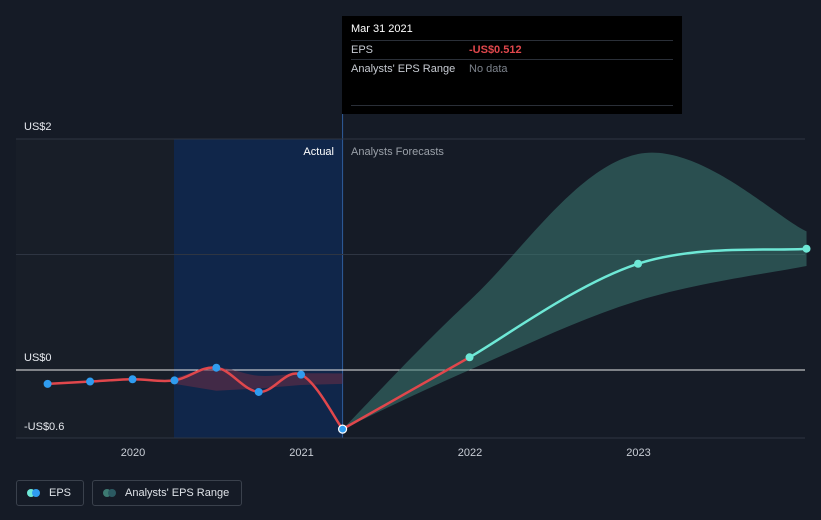  I want to click on x-tick-label: 2023, so click(638, 453).